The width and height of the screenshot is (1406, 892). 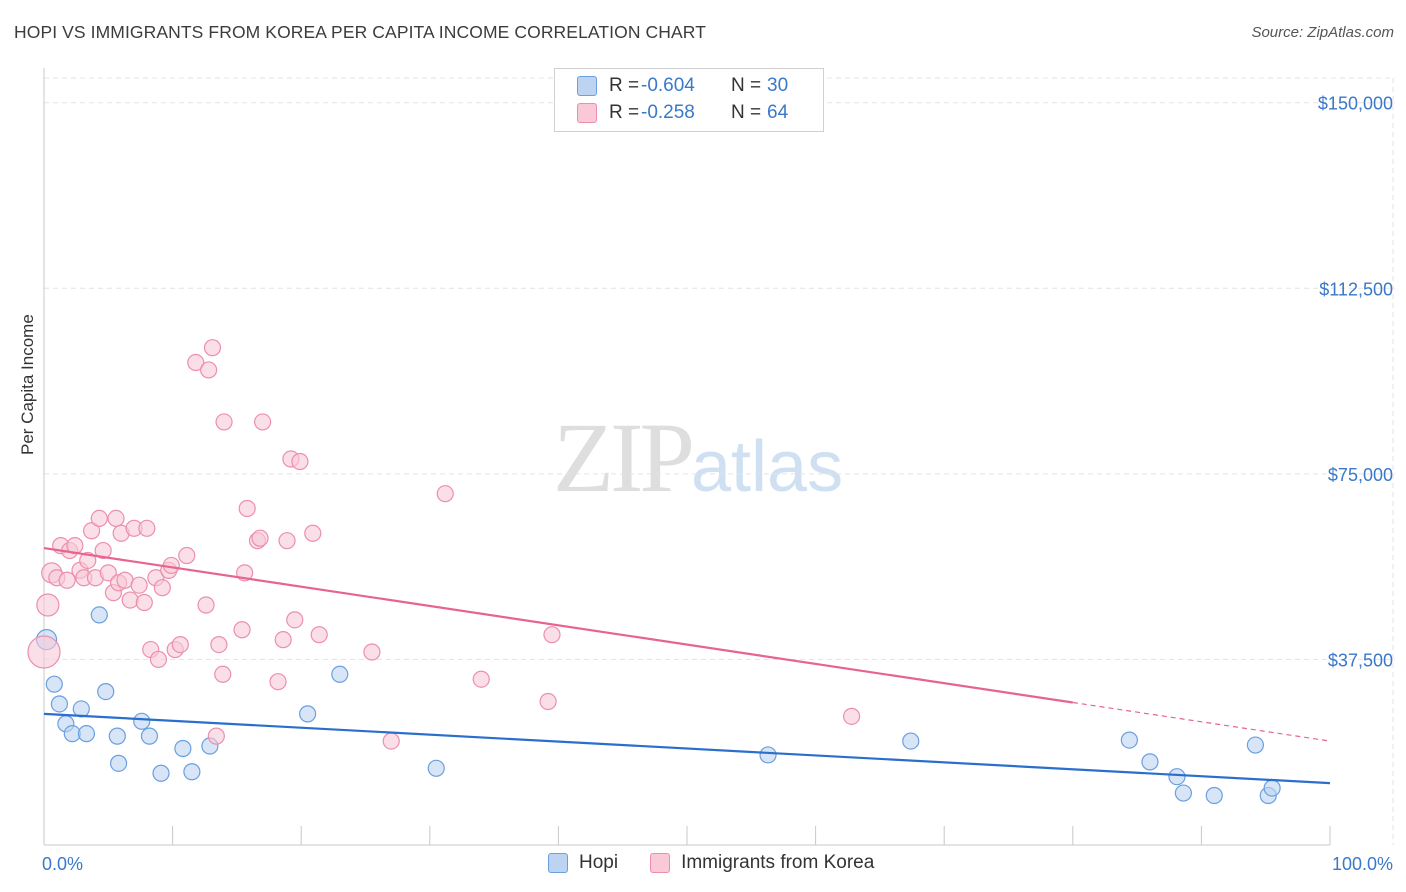 I want to click on legend-row-korea: R = -0.258 N = 64, so click(x=682, y=113).